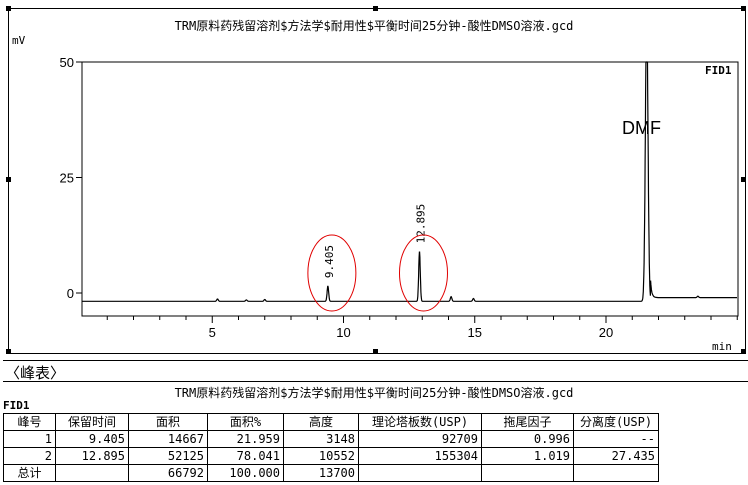 The height and width of the screenshot is (485, 748). I want to click on cell: 12.895, so click(92, 456).